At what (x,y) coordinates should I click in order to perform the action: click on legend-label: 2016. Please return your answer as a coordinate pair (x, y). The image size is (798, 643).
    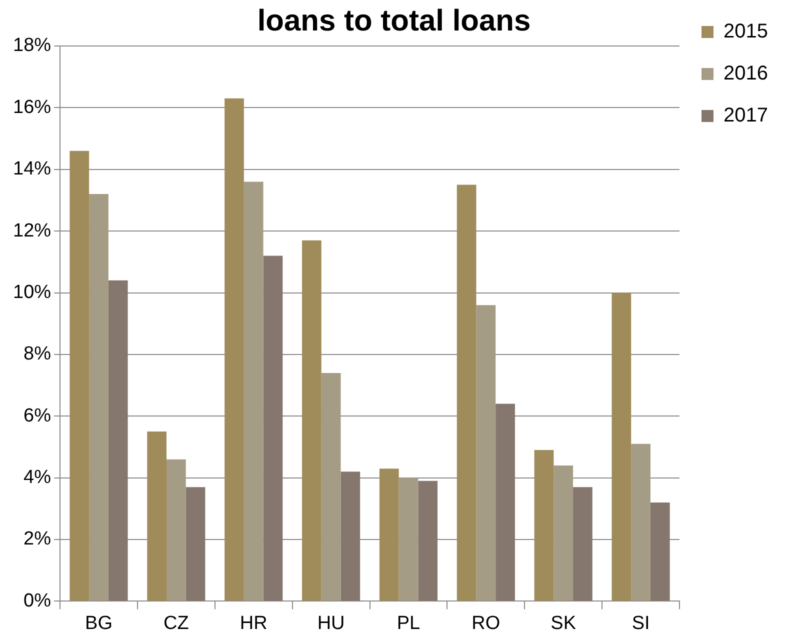
    Looking at the image, I should click on (746, 73).